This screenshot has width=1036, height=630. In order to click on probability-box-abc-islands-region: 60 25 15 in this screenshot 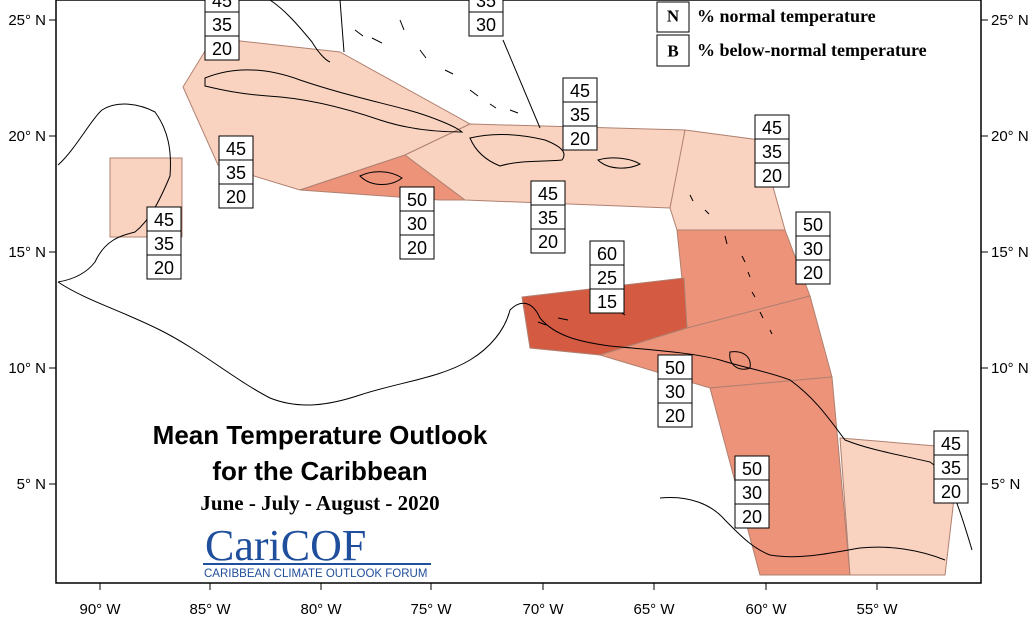, I will do `click(607, 277)`.